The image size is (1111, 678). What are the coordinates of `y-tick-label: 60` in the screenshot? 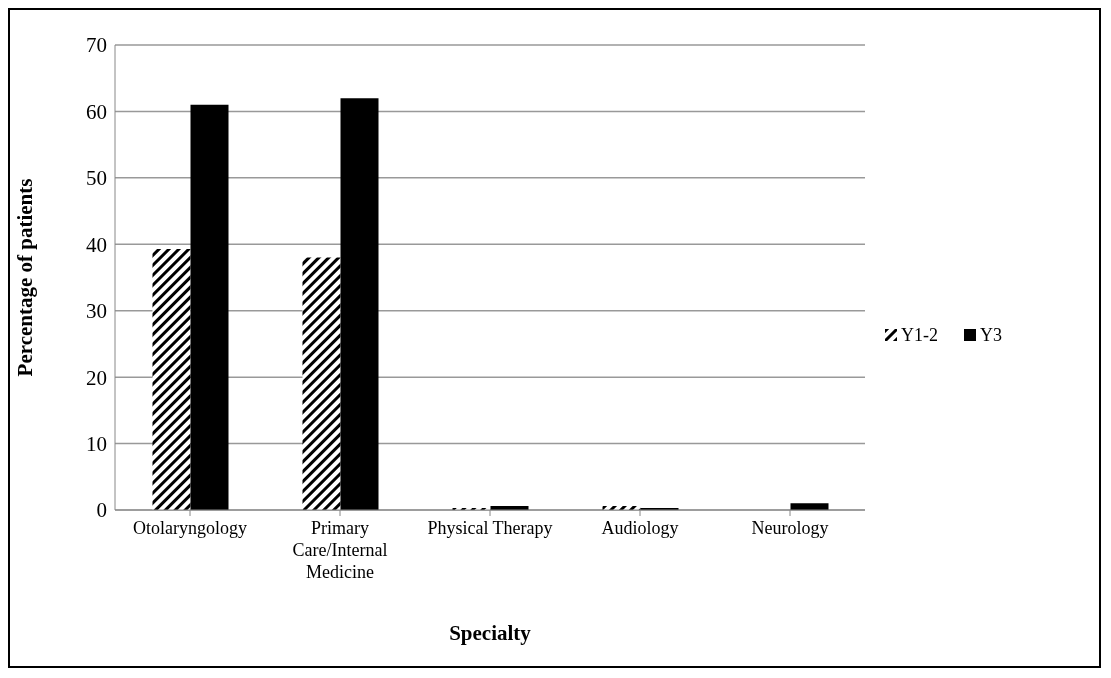 It's located at (96, 111).